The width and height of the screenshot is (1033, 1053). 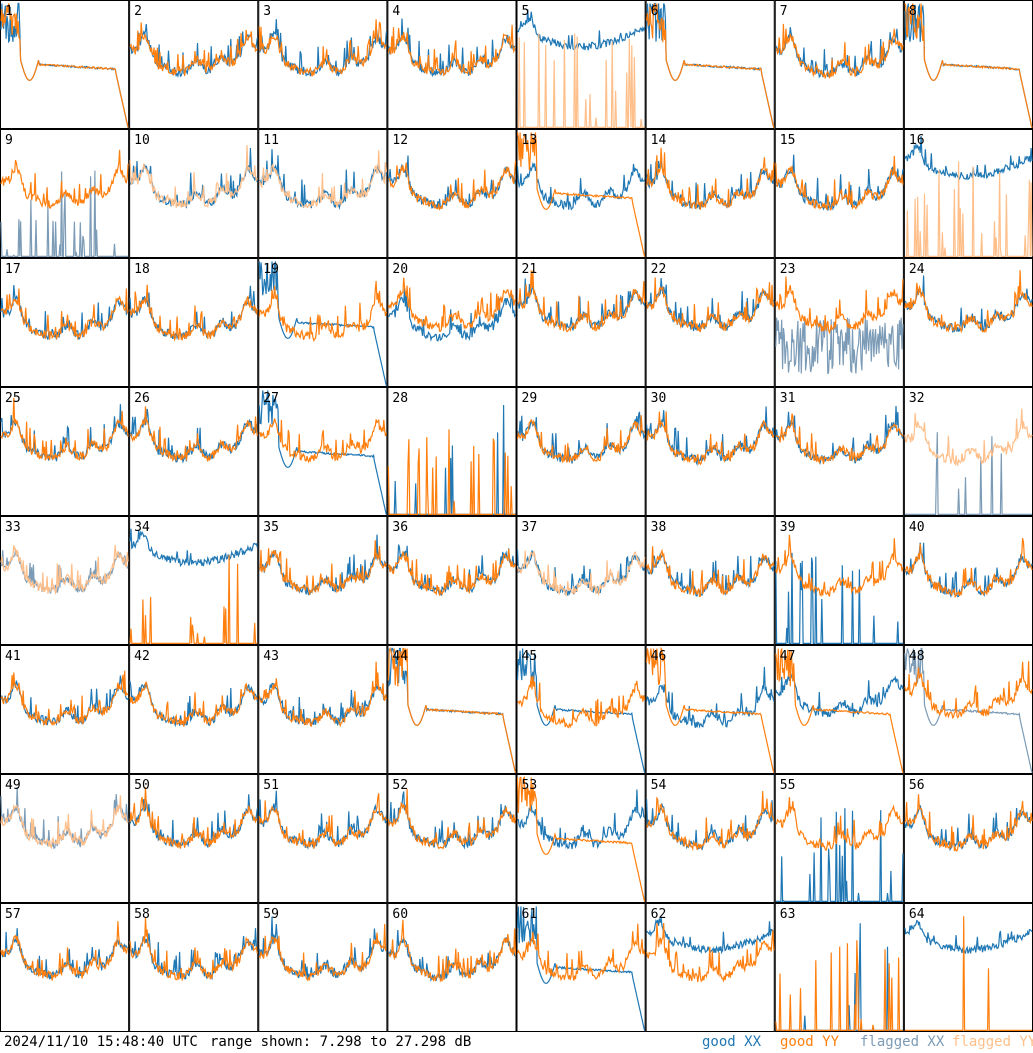 I want to click on timestamp: 2024/11/10 15:48:40 UTC, so click(x=101, y=1042).